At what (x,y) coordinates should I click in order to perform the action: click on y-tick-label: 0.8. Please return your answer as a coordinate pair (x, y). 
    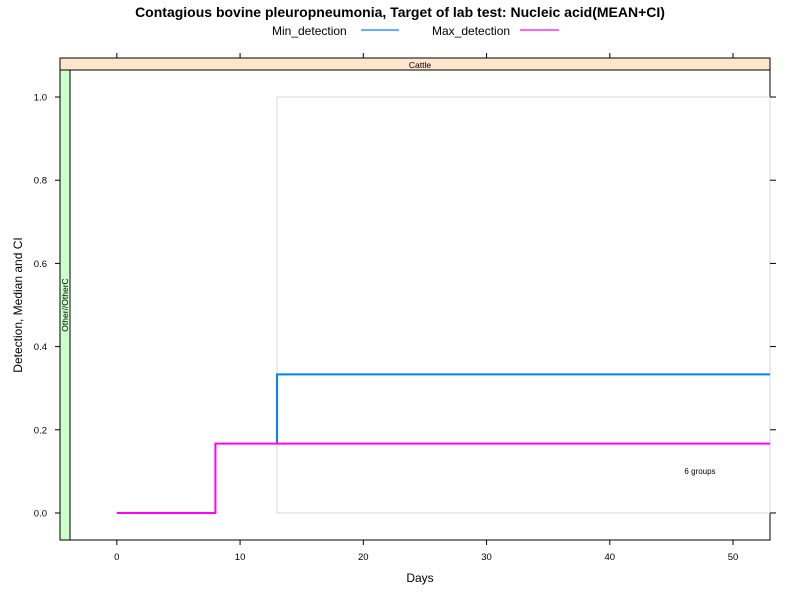
    Looking at the image, I should click on (40, 181).